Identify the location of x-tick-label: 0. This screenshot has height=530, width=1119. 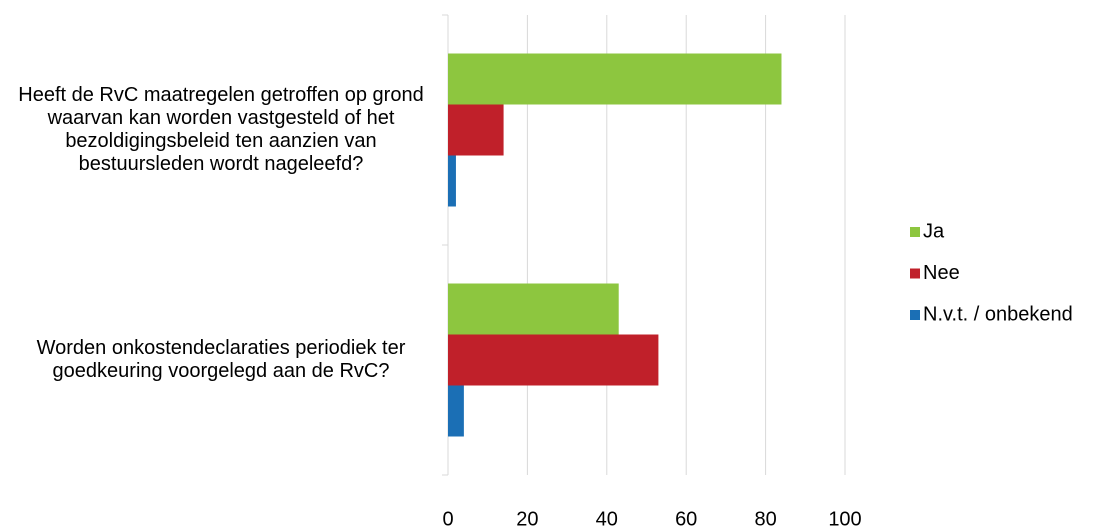
(447, 519).